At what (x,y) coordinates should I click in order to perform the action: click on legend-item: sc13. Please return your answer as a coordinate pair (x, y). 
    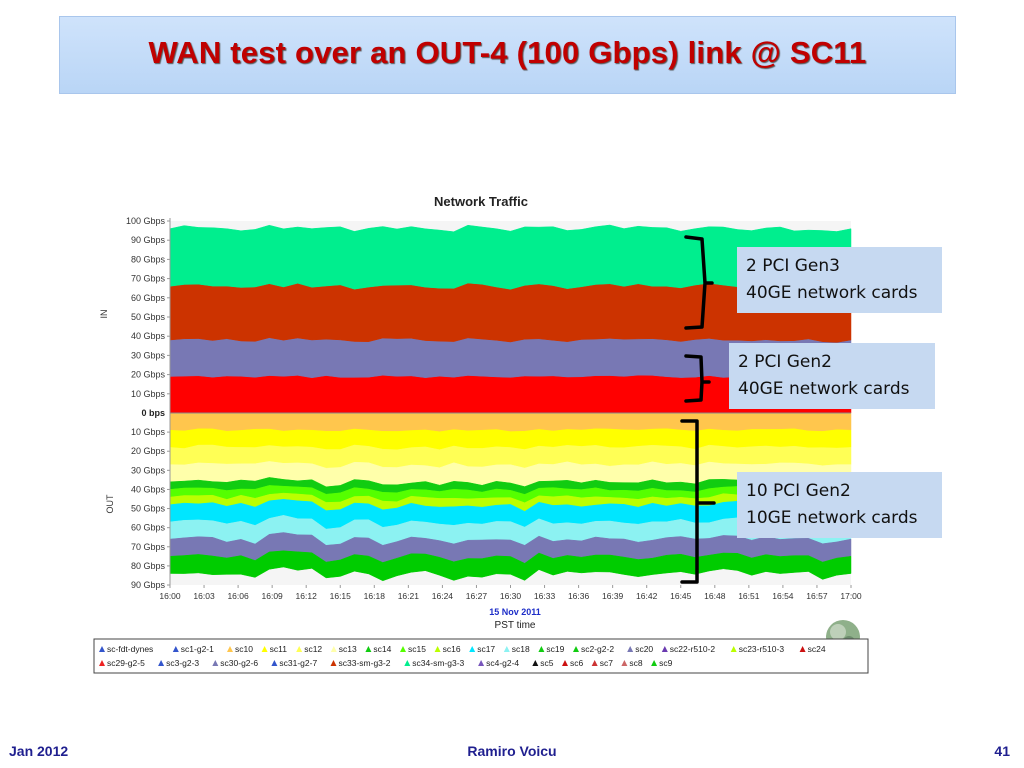
    Looking at the image, I should click on (348, 649).